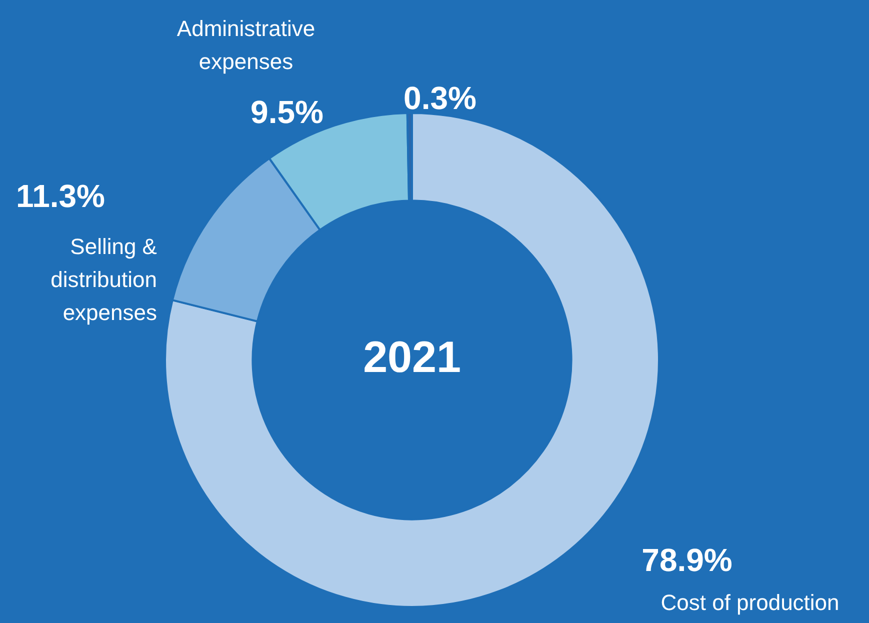  Describe the element at coordinates (412, 357) in the screenshot. I see `text: 2021` at that location.